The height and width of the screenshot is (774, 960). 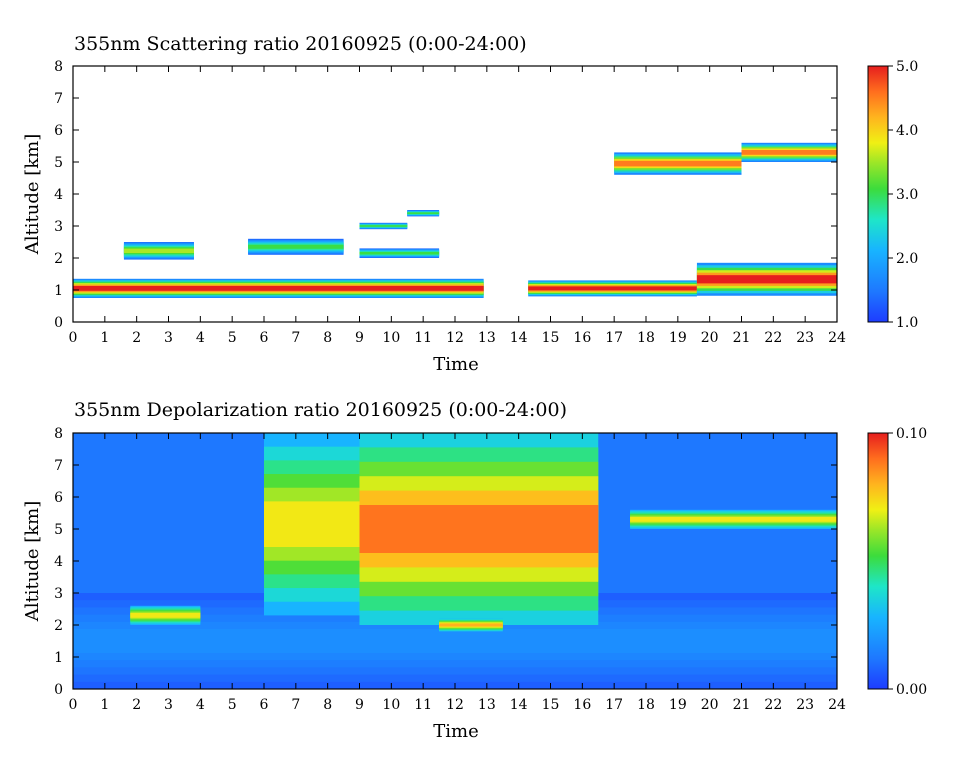 What do you see at coordinates (837, 338) in the screenshot?
I see `x-tick-label: 24` at bounding box center [837, 338].